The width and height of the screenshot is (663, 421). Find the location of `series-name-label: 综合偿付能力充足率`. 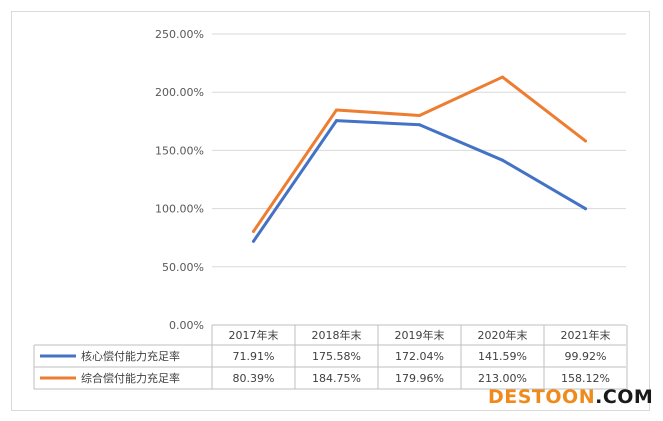

series-name-label: 综合偿付能力充足率 is located at coordinates (130, 378).